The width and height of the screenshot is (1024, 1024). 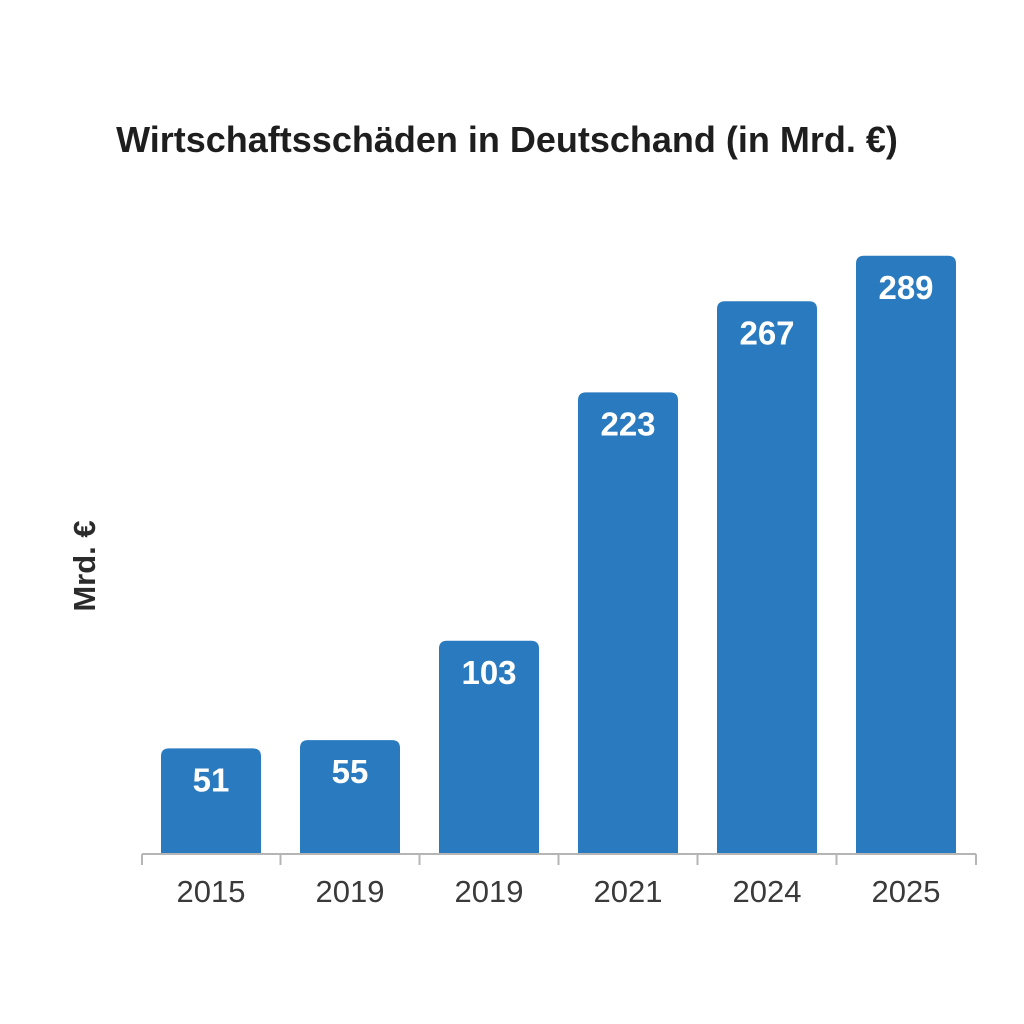 What do you see at coordinates (906, 891) in the screenshot?
I see `x-tick-label: 2025` at bounding box center [906, 891].